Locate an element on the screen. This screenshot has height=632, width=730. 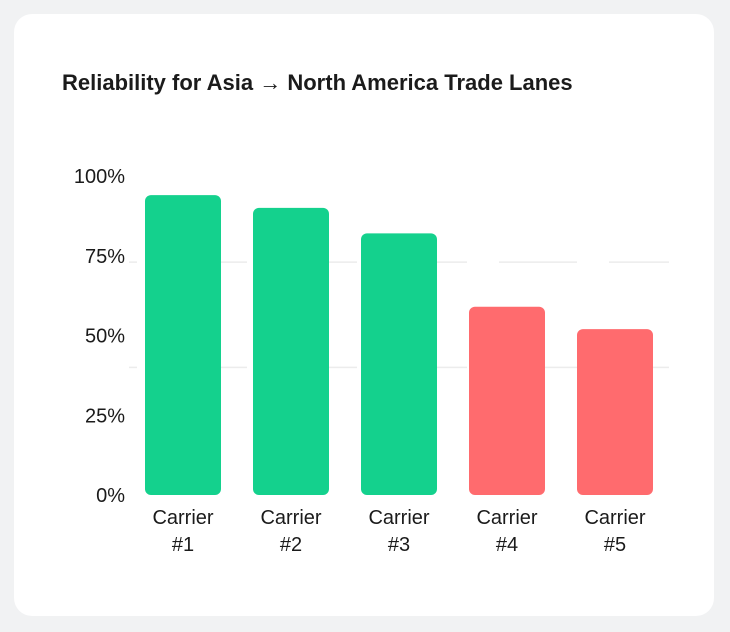
x-tick-label: Carrier #1 is located at coordinates (182, 531).